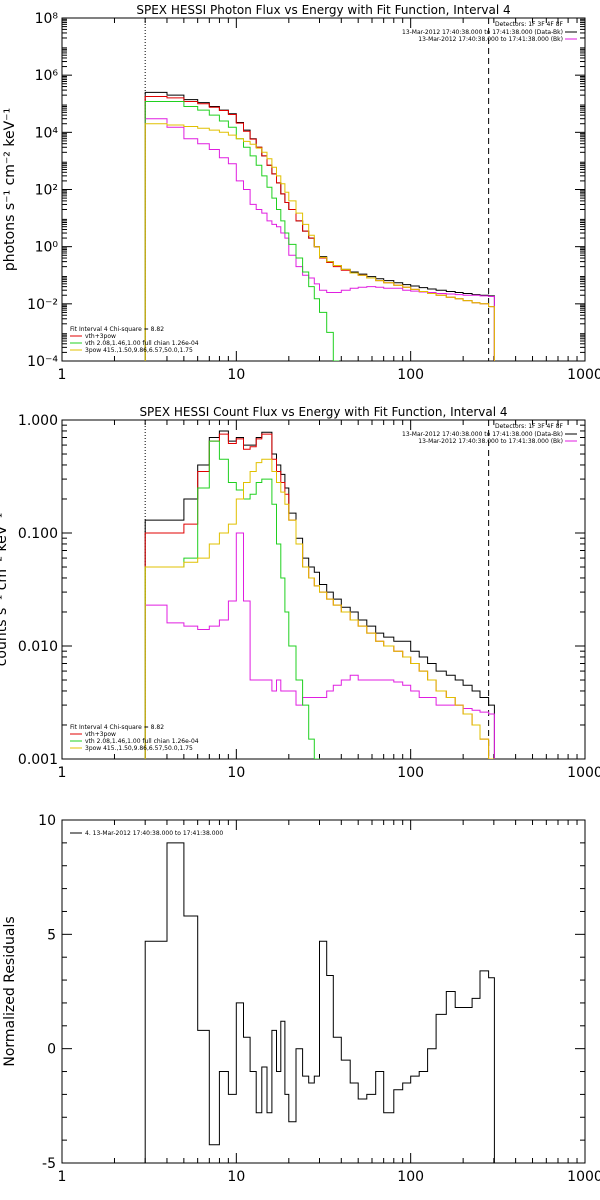 This screenshot has height=1200, width=600. I want to click on y-tick-label: 10², so click(46, 191).